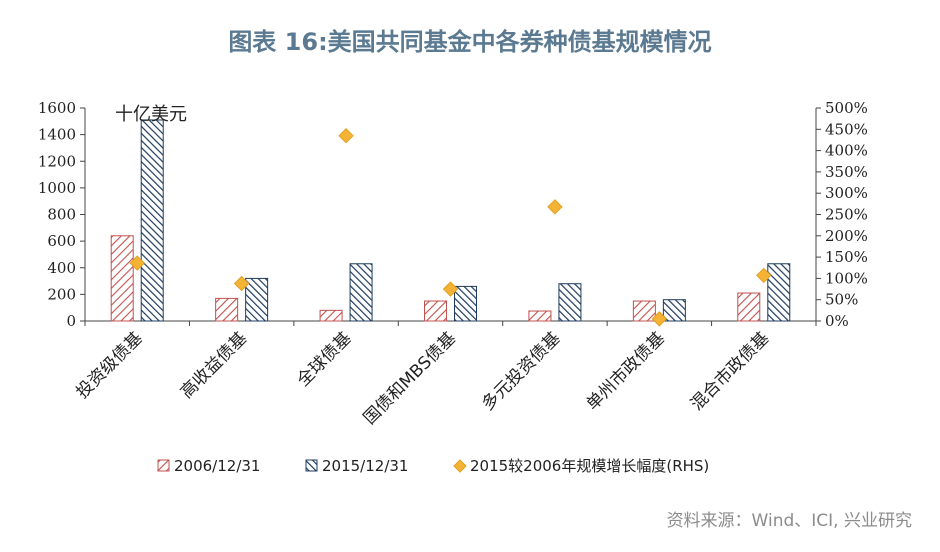 This screenshot has height=552, width=940. What do you see at coordinates (110, 365) in the screenshot?
I see `x-category-label: 投资级债基` at bounding box center [110, 365].